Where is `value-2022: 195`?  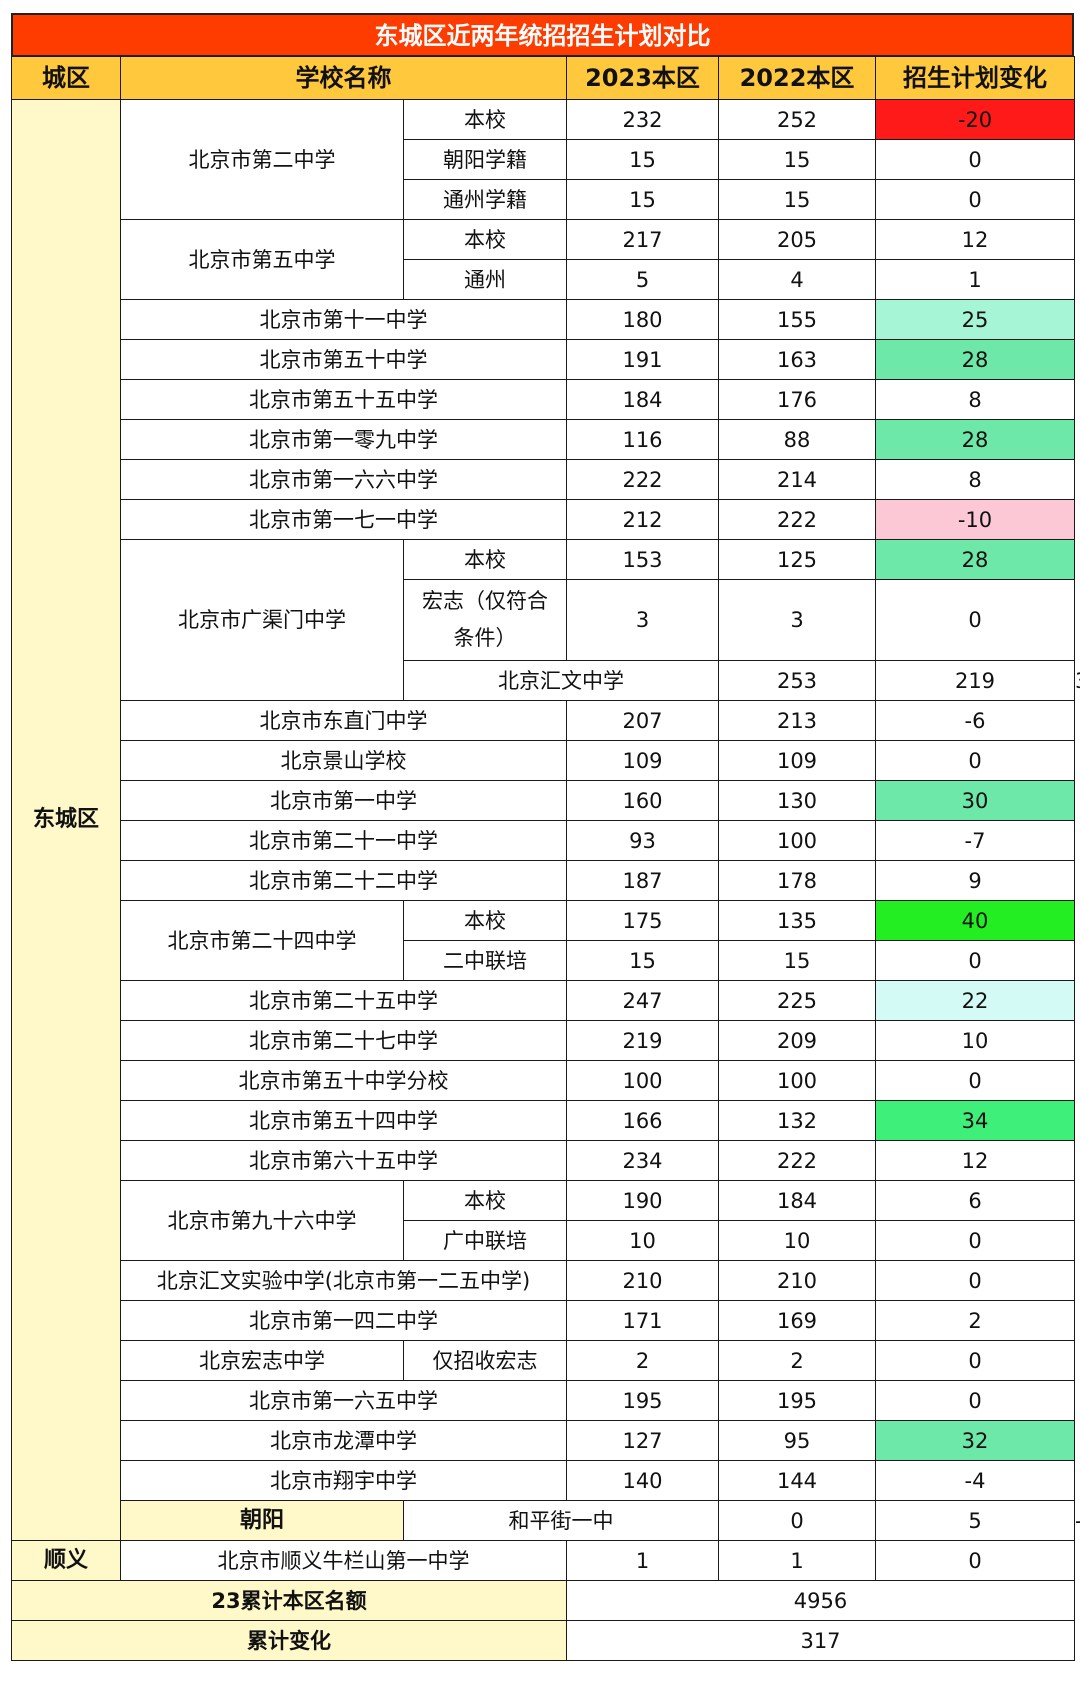 value-2022: 195 is located at coordinates (797, 1400).